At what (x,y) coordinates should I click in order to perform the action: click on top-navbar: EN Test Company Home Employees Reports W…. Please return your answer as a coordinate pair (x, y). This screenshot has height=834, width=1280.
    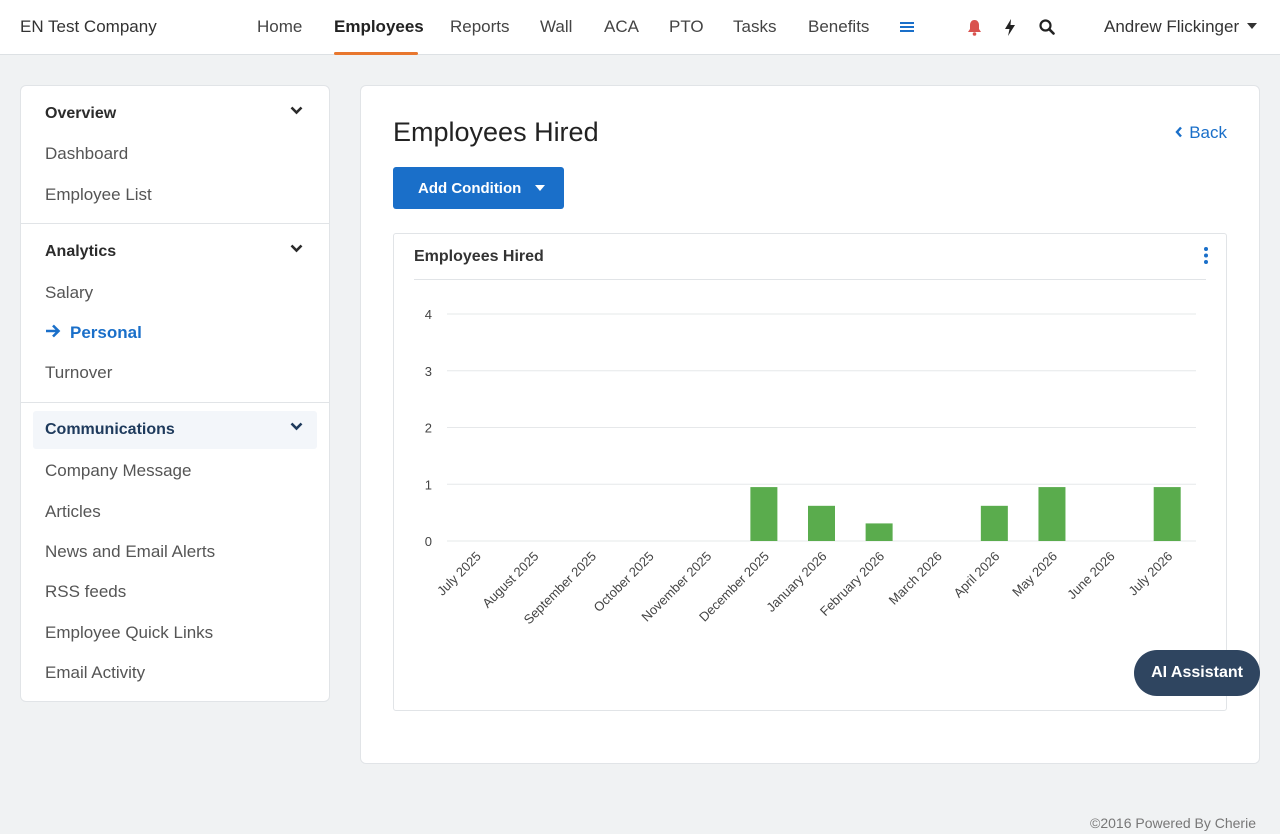
    Looking at the image, I should click on (640, 27).